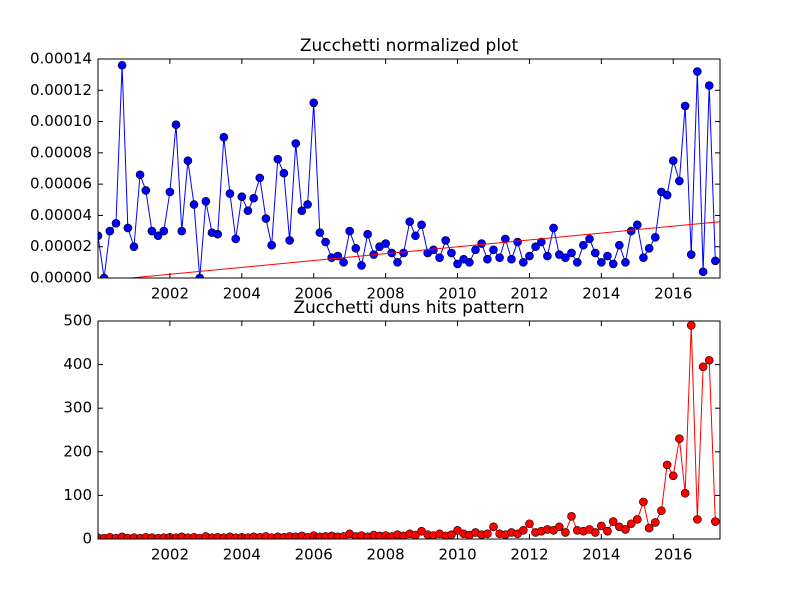  I want to click on x-tick-label: 2006, so click(314, 555).